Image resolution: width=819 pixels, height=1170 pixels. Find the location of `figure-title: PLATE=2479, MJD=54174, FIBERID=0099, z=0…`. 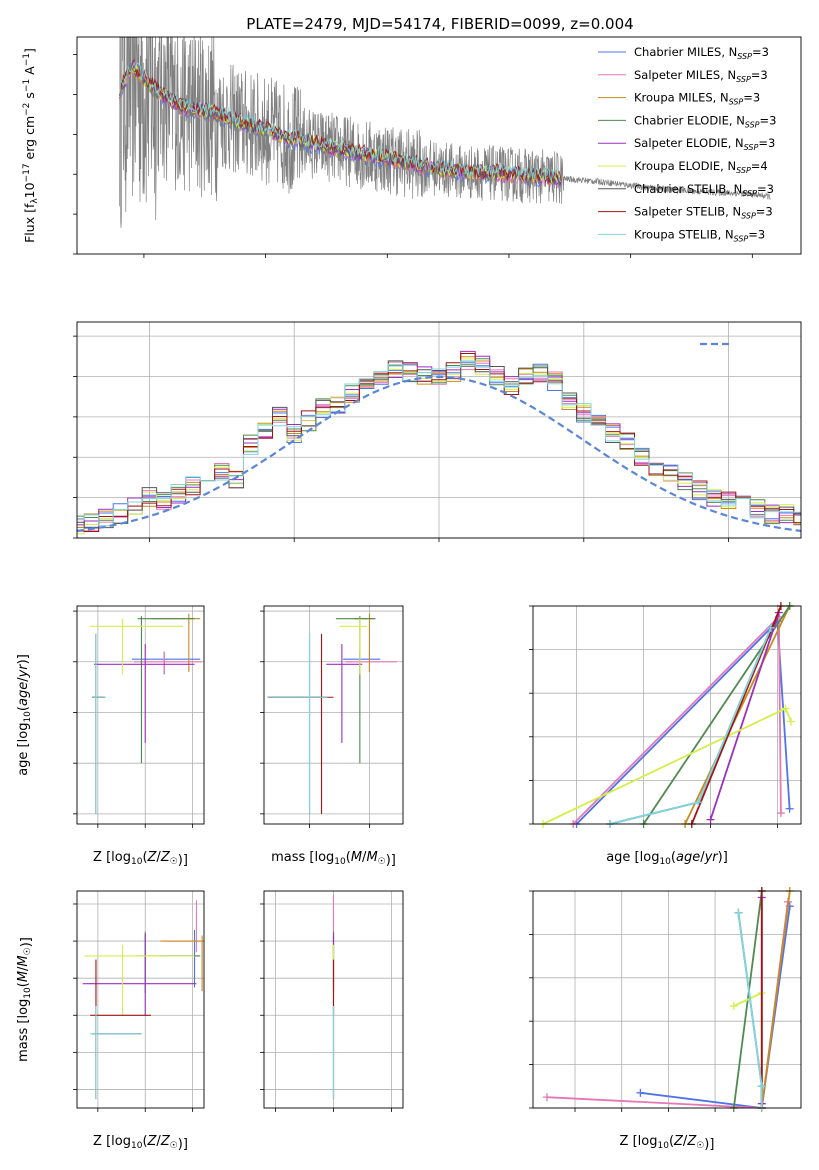

figure-title: PLATE=2479, MJD=54174, FIBERID=0099, z=0… is located at coordinates (439, 24).